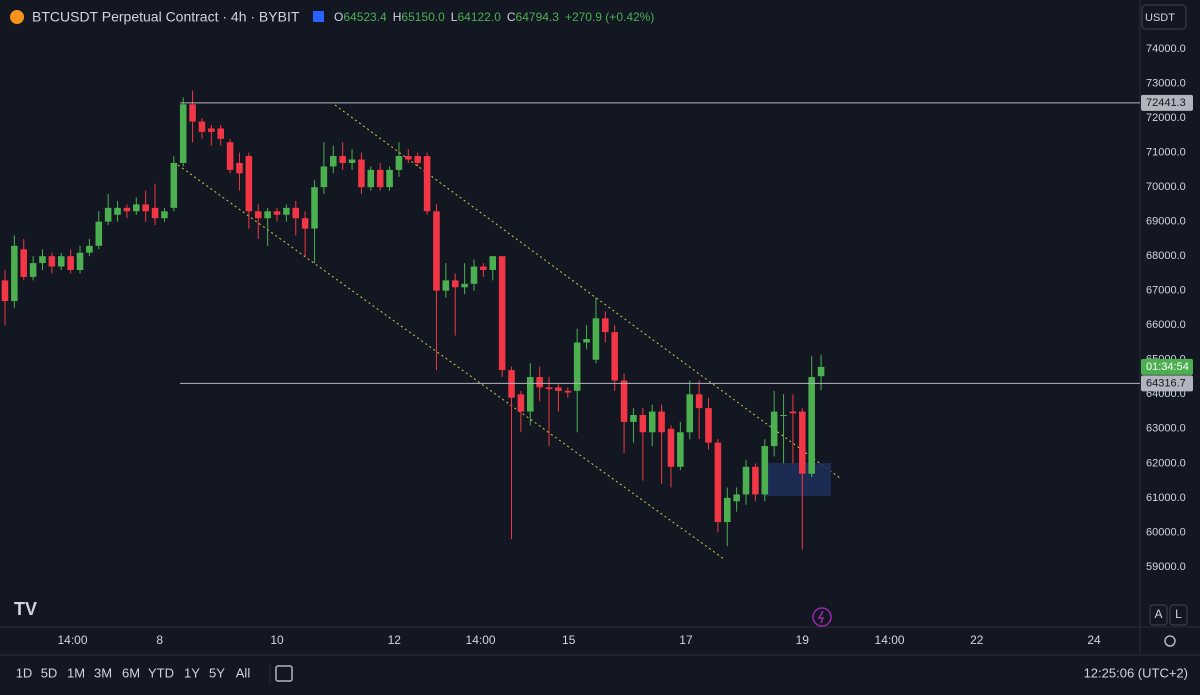  Describe the element at coordinates (1094, 640) in the screenshot. I see `x-tick-label: 24` at that location.